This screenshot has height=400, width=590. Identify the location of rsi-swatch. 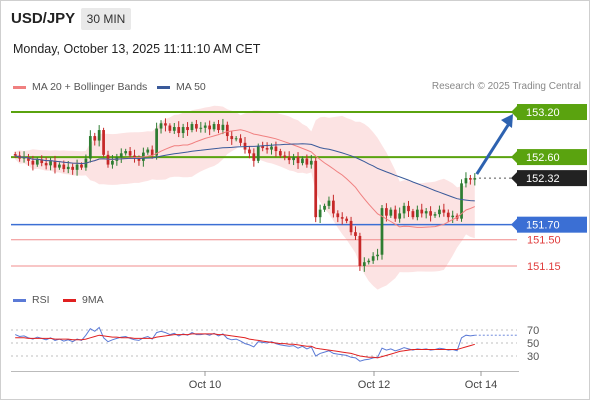
(19, 300).